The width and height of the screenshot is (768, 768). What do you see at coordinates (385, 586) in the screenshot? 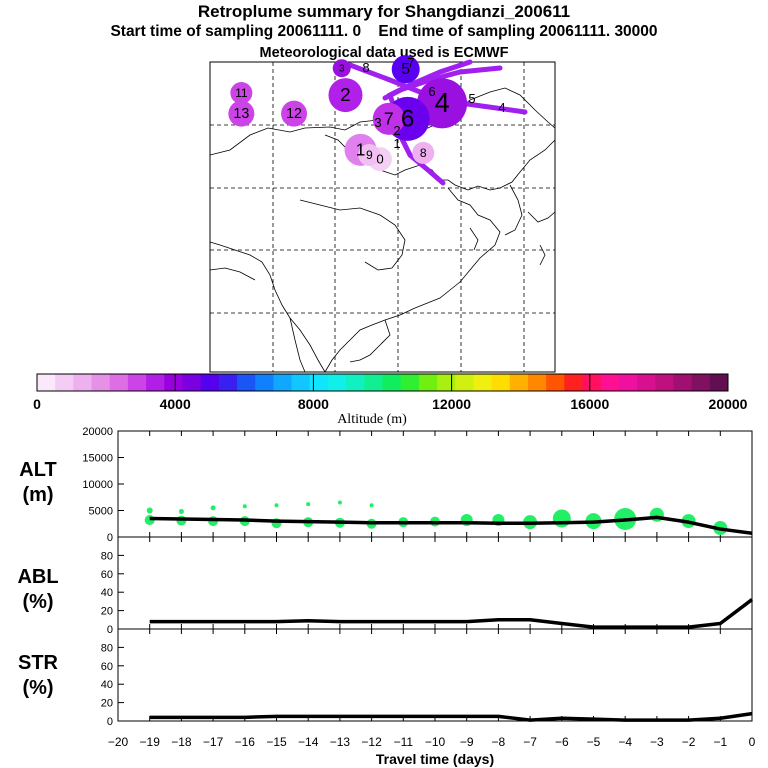
I see `panel-abl: 0 20 40 60 80 ABL (%)` at bounding box center [385, 586].